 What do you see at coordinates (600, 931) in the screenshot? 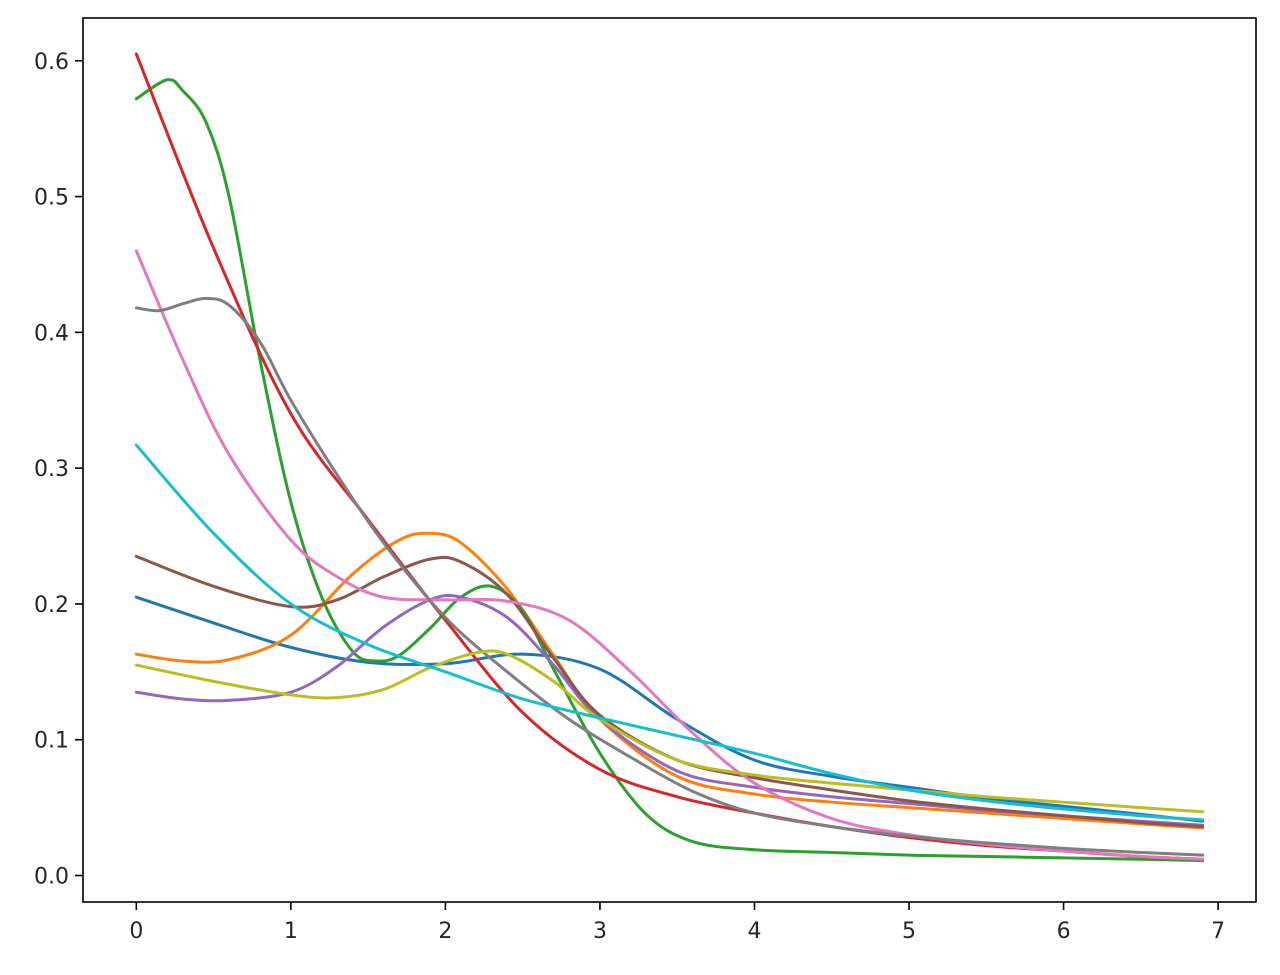
I see `x-tick-label: 3` at bounding box center [600, 931].